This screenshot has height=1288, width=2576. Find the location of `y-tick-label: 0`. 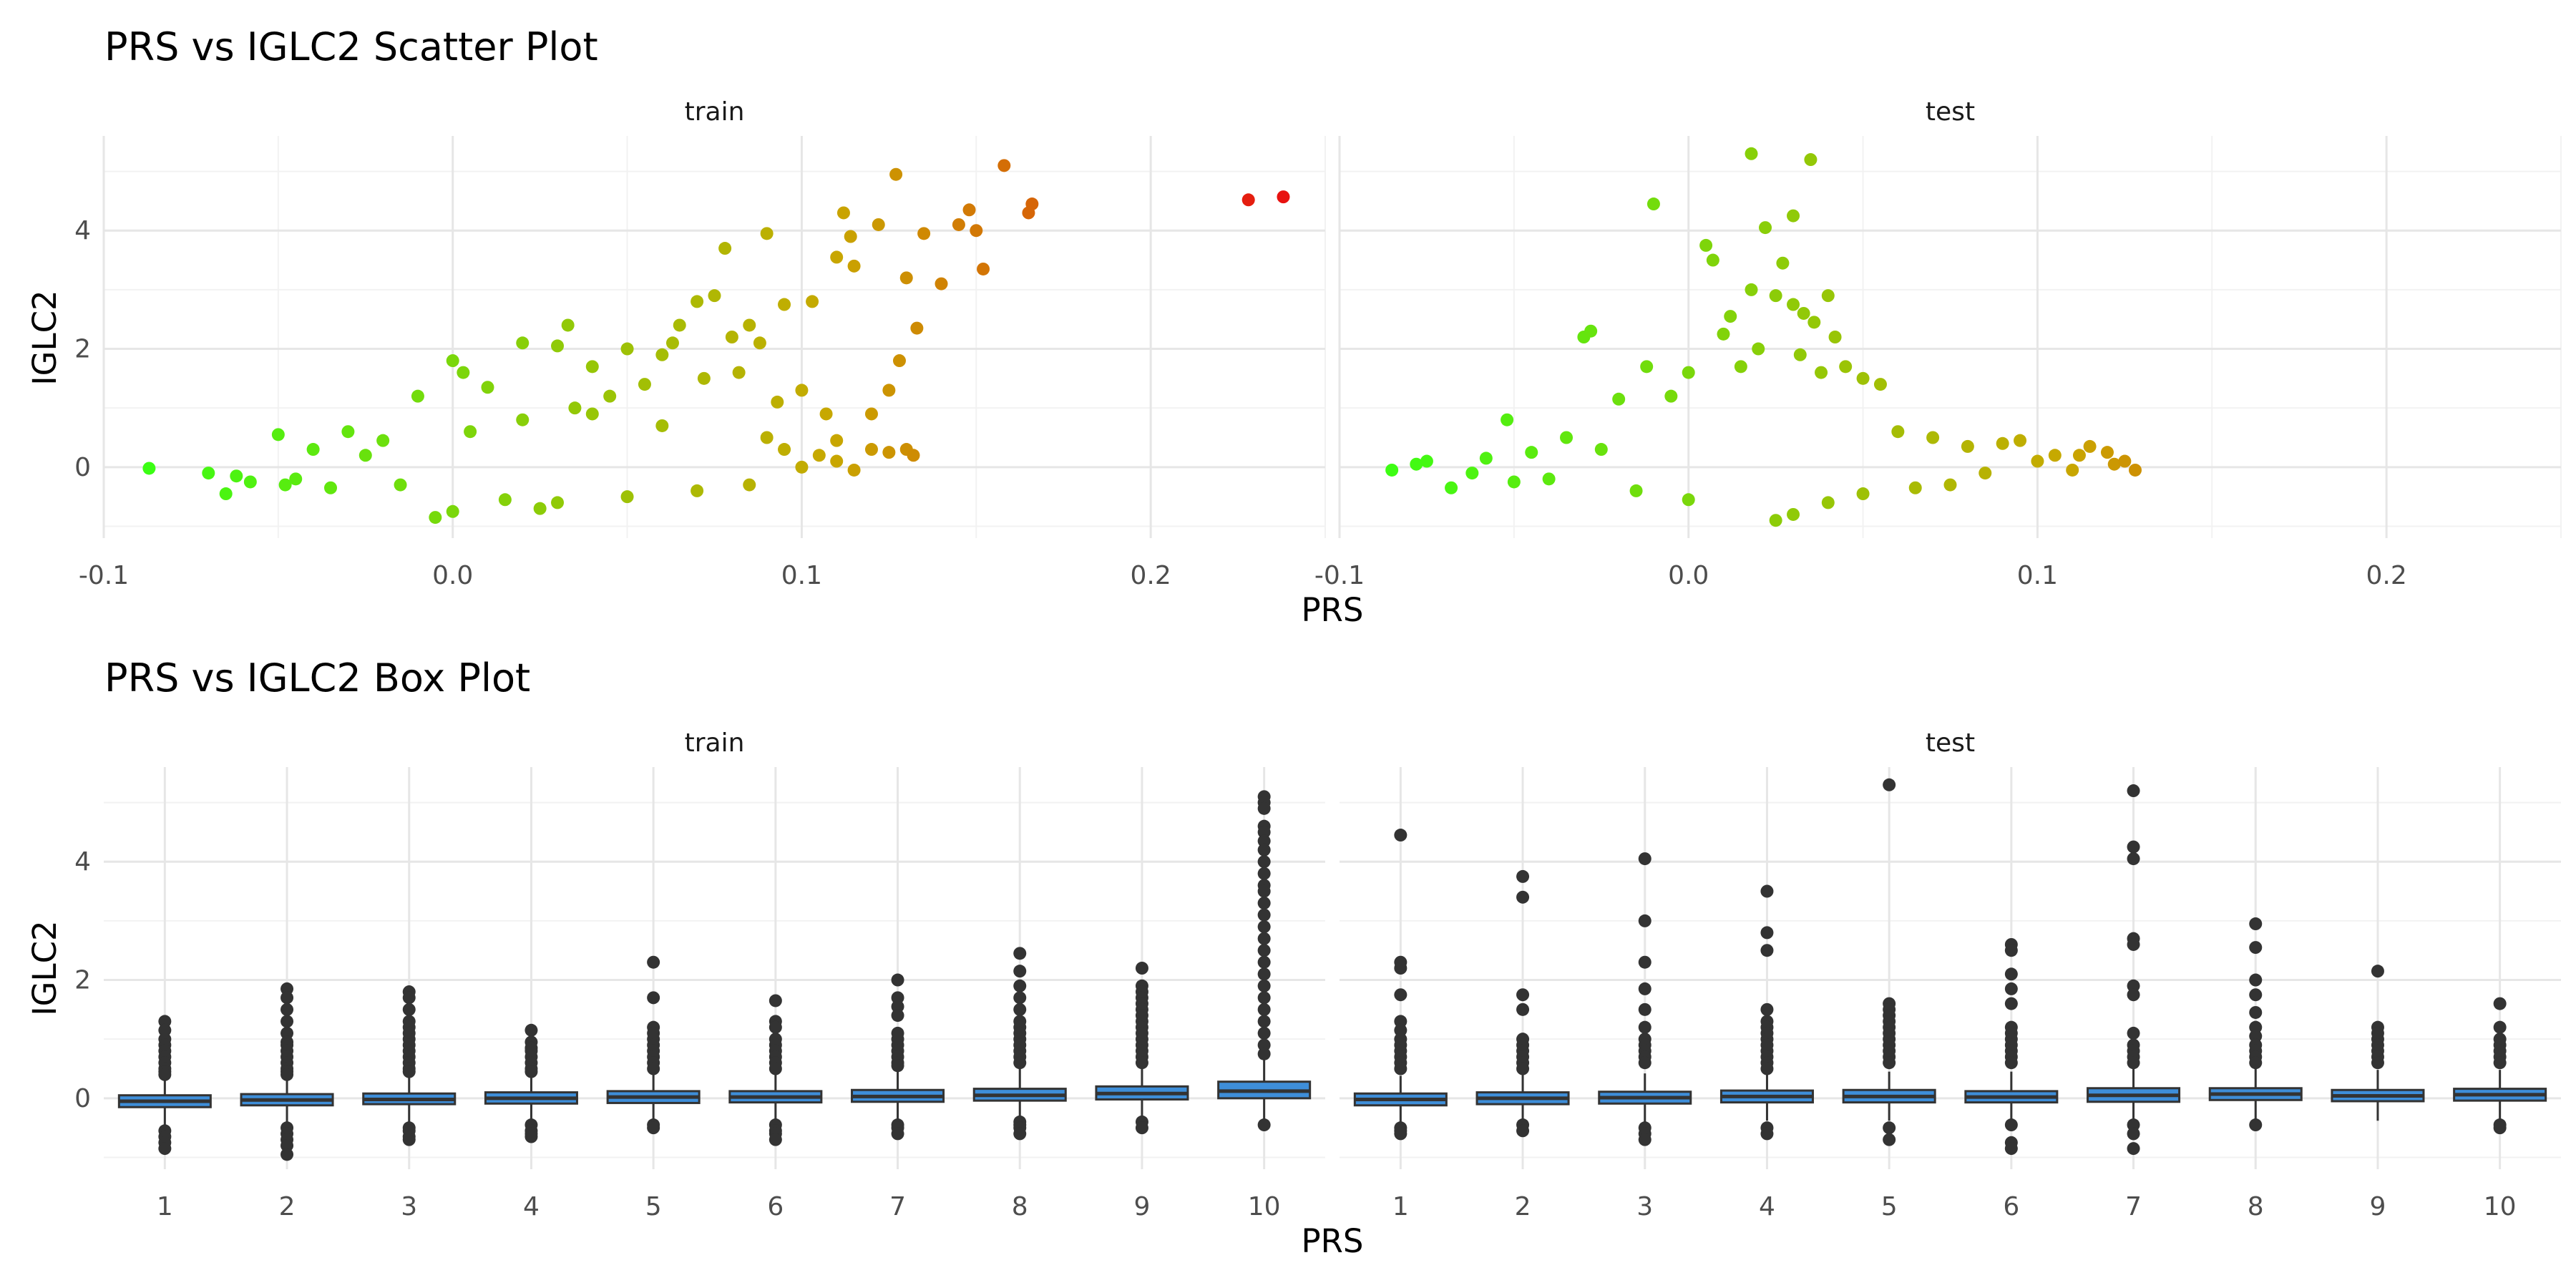

y-tick-label: 0 is located at coordinates (82, 467).